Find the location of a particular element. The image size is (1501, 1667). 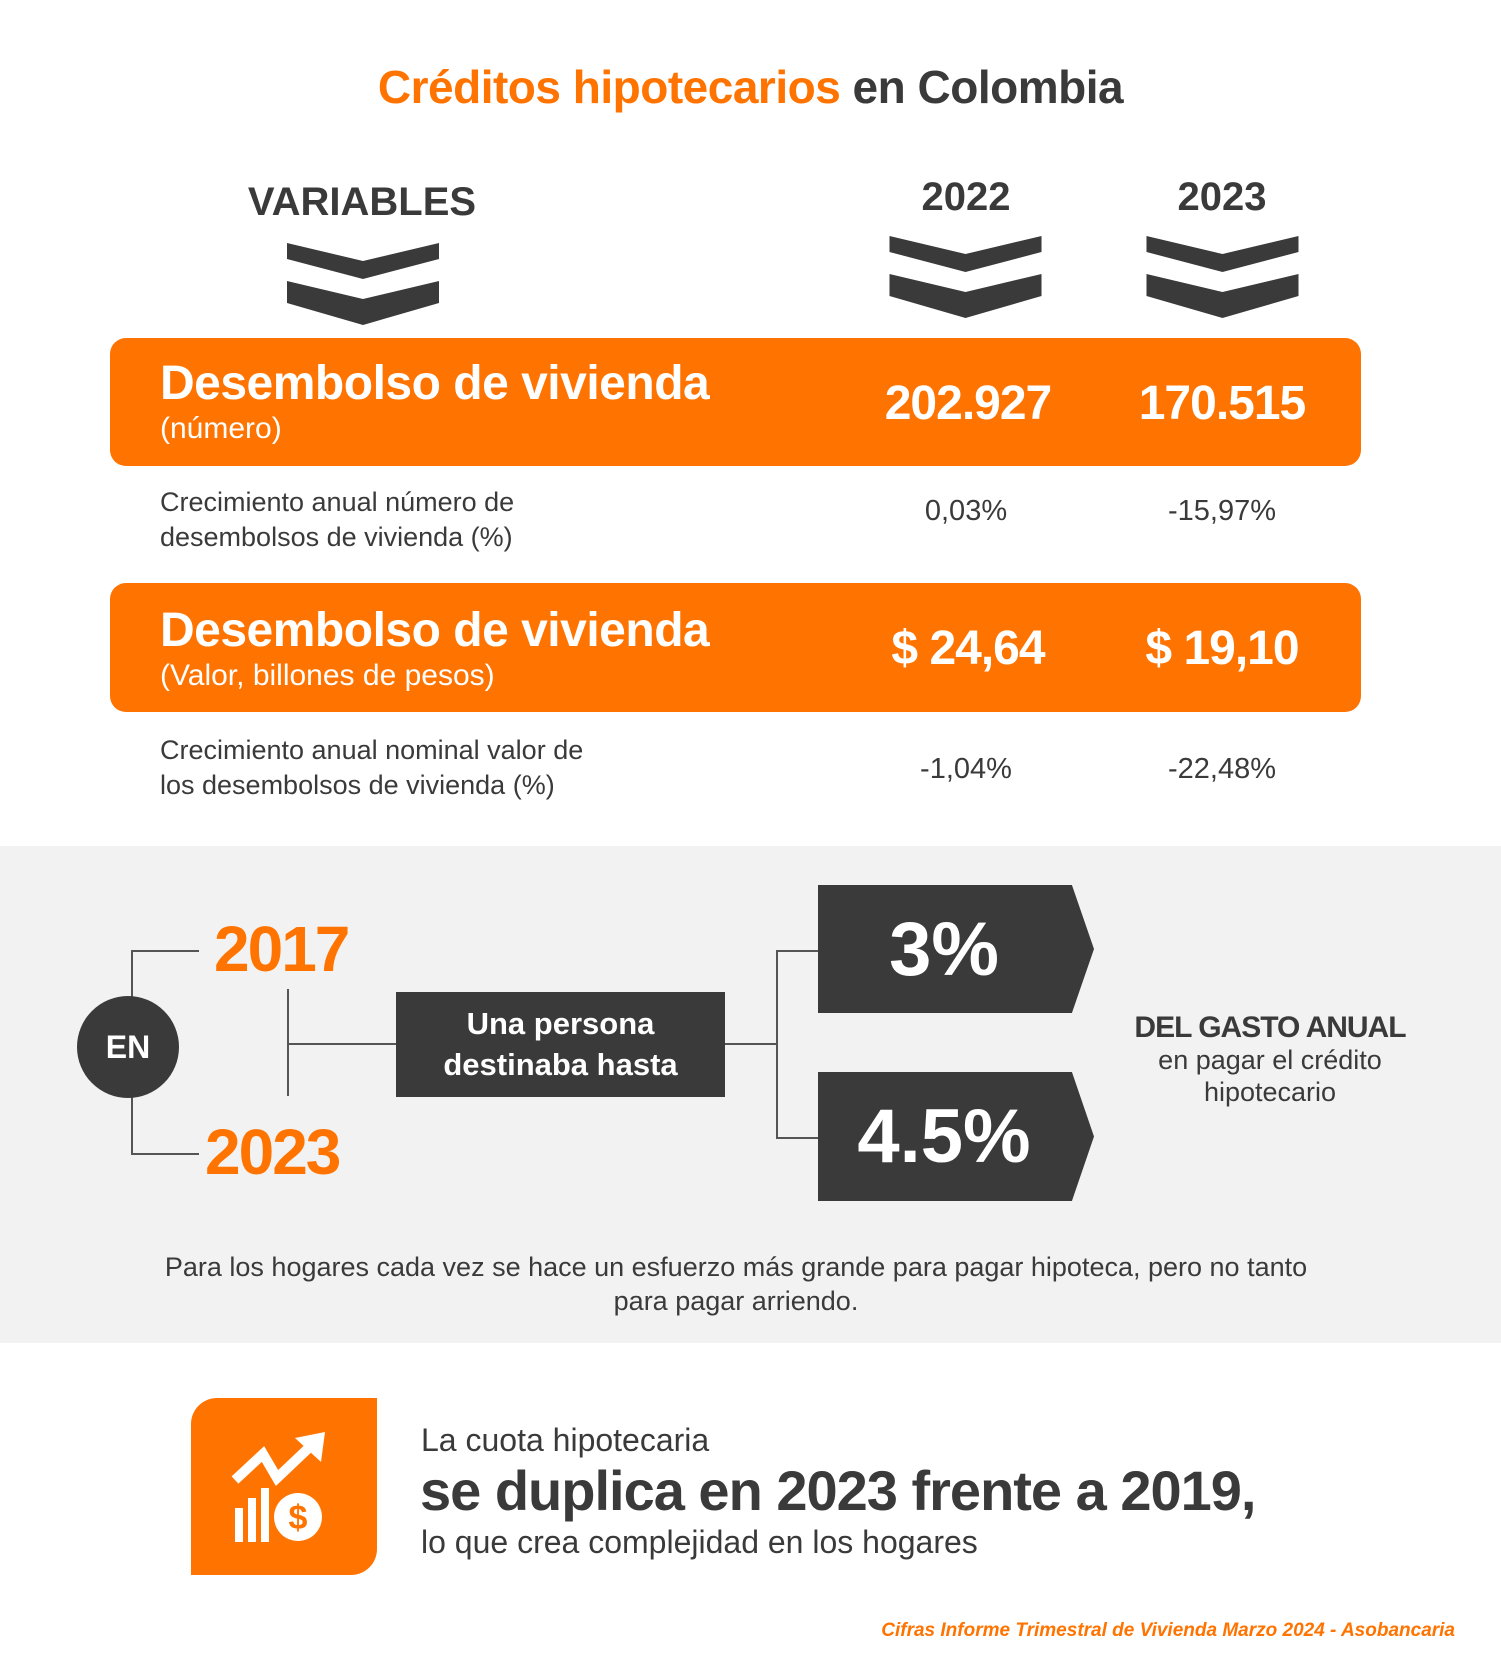

value-2023: 170.515 is located at coordinates (1222, 403).